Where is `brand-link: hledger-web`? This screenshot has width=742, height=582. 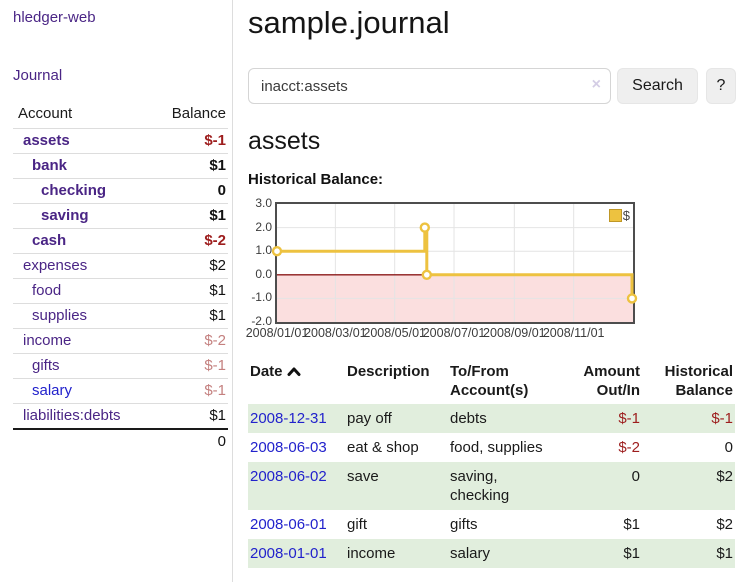 brand-link: hledger-web is located at coordinates (54, 17).